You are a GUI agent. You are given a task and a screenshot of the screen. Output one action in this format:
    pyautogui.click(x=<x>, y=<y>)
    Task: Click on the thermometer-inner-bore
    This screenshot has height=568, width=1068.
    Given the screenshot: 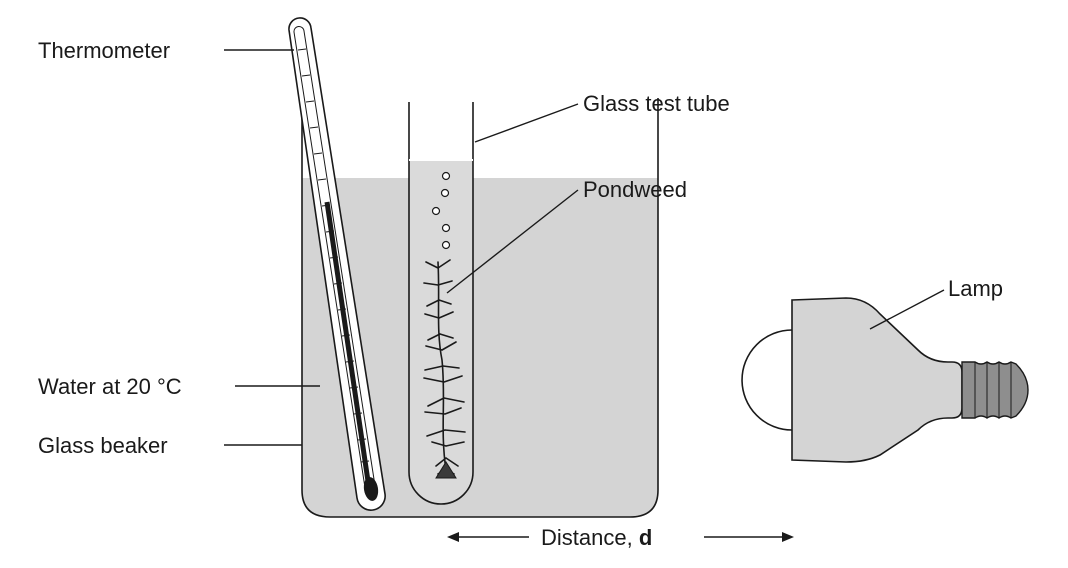 What is the action you would take?
    pyautogui.click(x=335, y=260)
    